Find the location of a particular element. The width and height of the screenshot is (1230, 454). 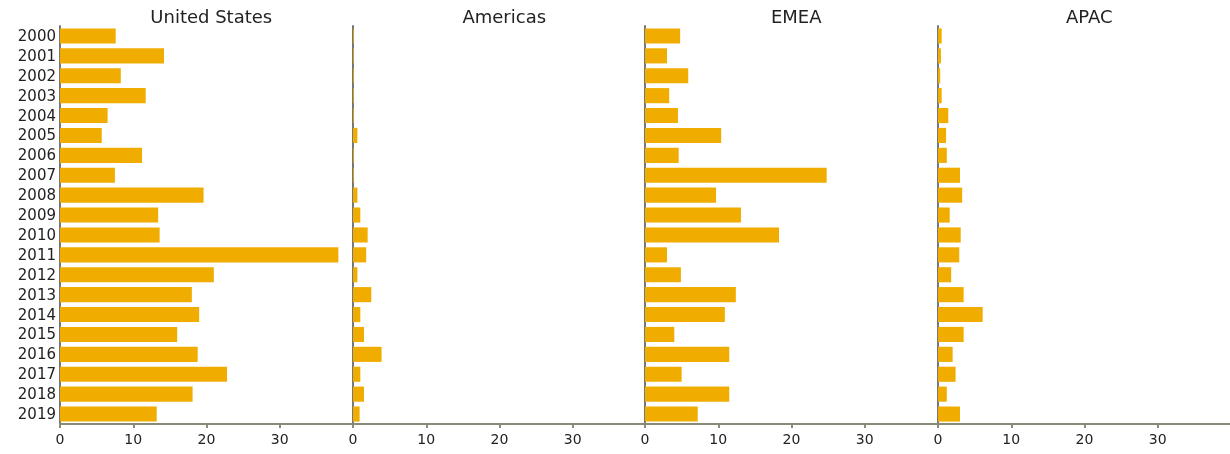

y-tick-label: 2003 is located at coordinates (36, 95).